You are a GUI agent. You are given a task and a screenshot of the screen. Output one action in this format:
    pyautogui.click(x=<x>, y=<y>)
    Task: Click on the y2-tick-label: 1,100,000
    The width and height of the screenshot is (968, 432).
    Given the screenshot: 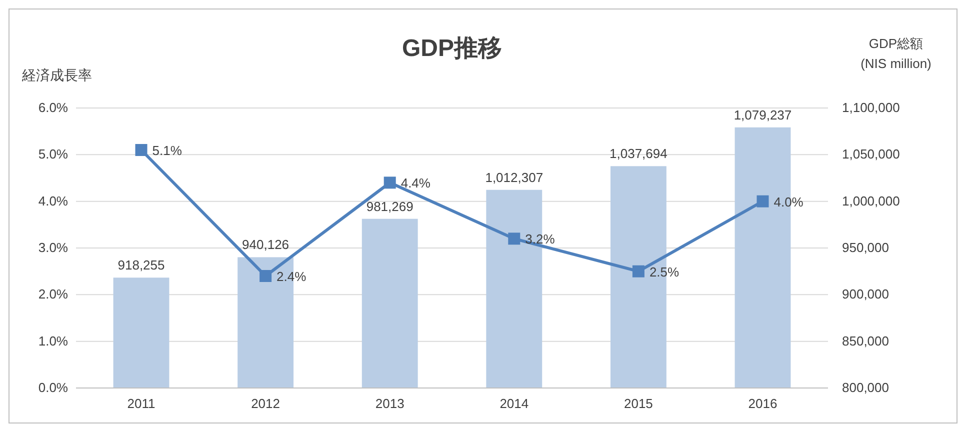 What is the action you would take?
    pyautogui.click(x=871, y=107)
    